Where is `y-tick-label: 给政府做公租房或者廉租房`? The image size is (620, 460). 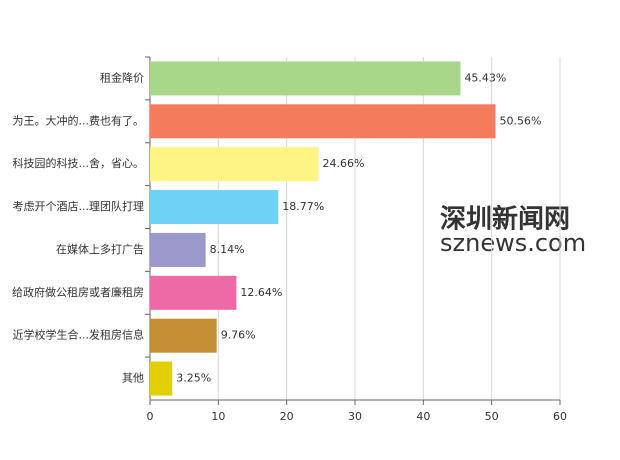 y-tick-label: 给政府做公租房或者廉租房 is located at coordinates (78, 292).